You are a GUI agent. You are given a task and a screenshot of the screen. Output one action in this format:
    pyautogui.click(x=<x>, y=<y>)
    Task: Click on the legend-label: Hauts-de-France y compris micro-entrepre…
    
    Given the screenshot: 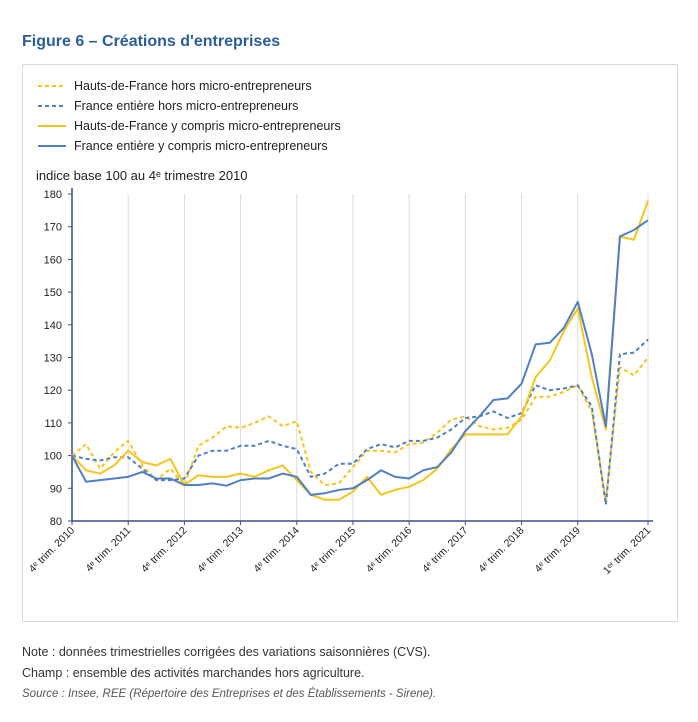 What is the action you would take?
    pyautogui.click(x=207, y=126)
    